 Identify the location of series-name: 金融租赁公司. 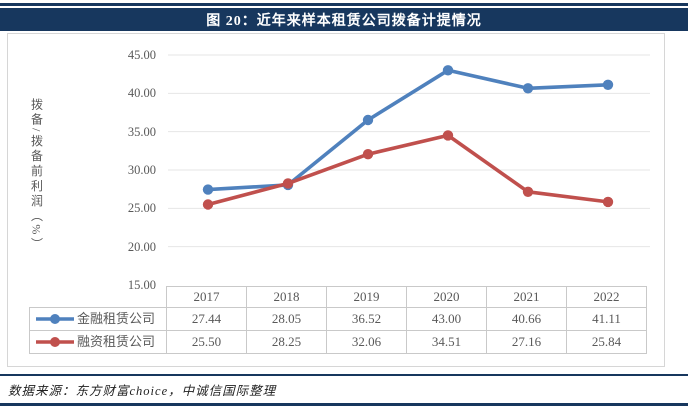
(116, 318).